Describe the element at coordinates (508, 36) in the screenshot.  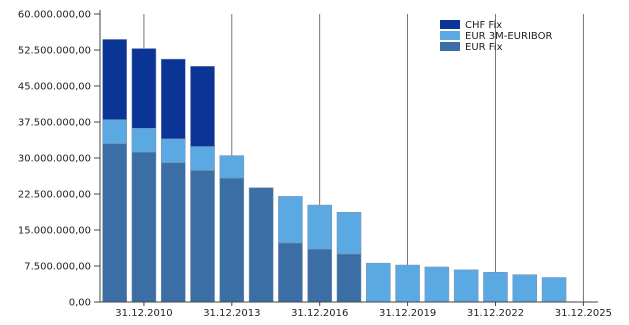
I see `legend-label: EUR 3M-EURIBOR` at that location.